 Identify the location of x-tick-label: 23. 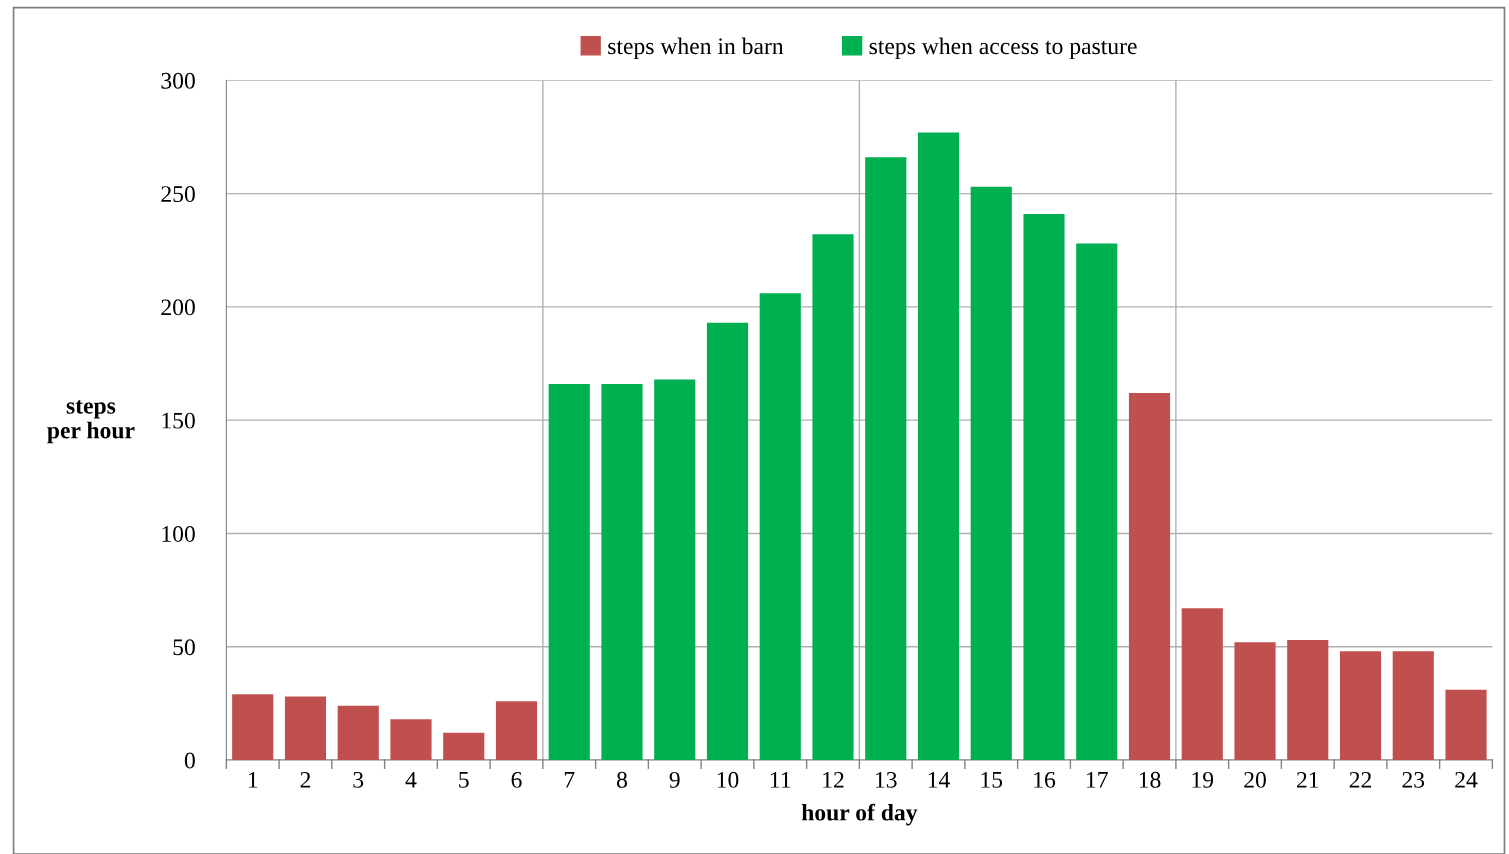
(1413, 779).